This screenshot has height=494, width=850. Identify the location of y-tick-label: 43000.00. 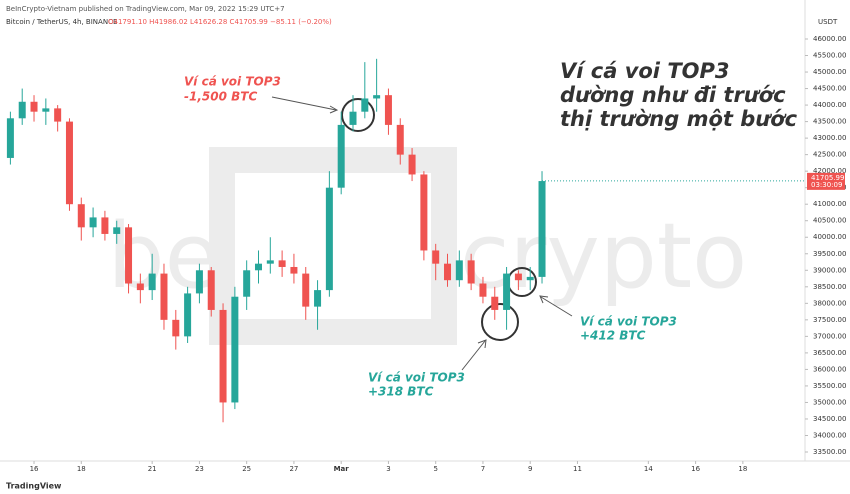
(829, 138).